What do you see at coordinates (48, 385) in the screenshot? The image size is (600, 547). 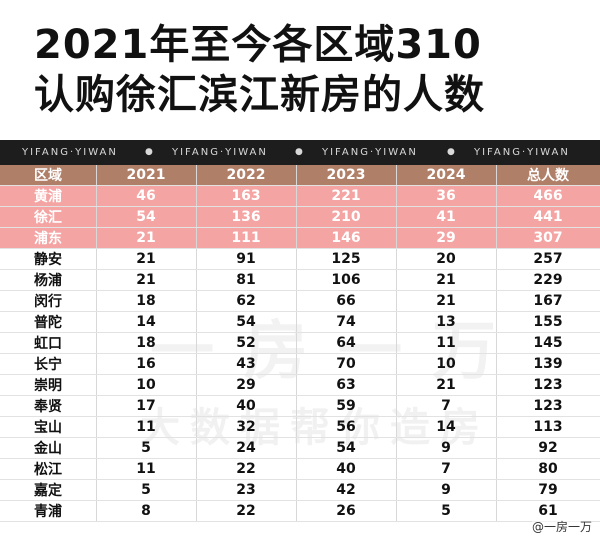 I see `district-cell: 崇明` at bounding box center [48, 385].